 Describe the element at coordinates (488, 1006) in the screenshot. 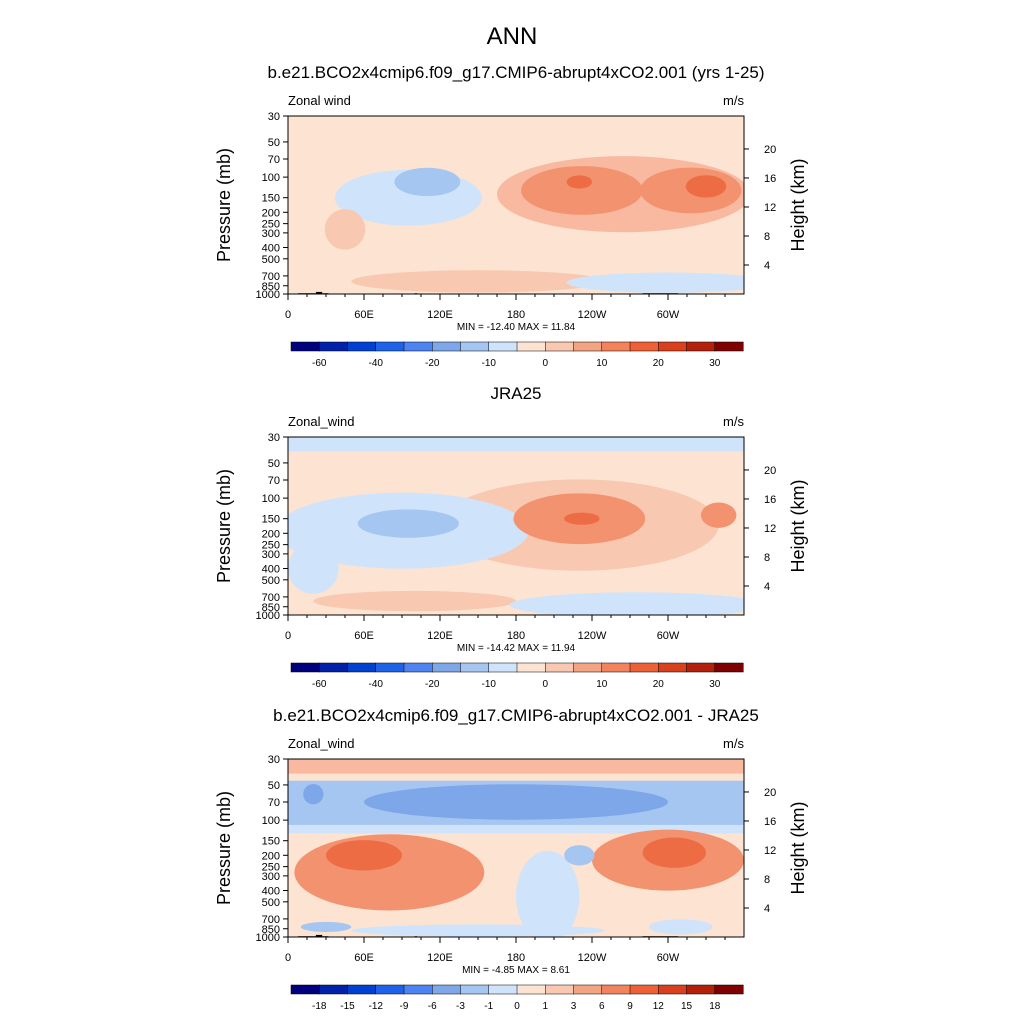

I see `colorbar-label: -1` at that location.